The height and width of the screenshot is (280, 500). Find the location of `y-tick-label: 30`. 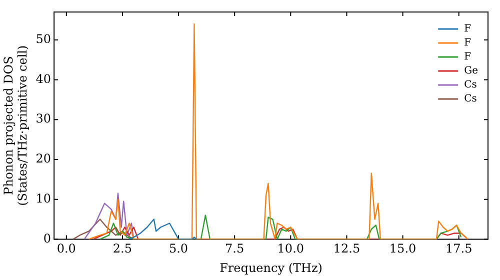

y-tick-label: 30 is located at coordinates (44, 119).